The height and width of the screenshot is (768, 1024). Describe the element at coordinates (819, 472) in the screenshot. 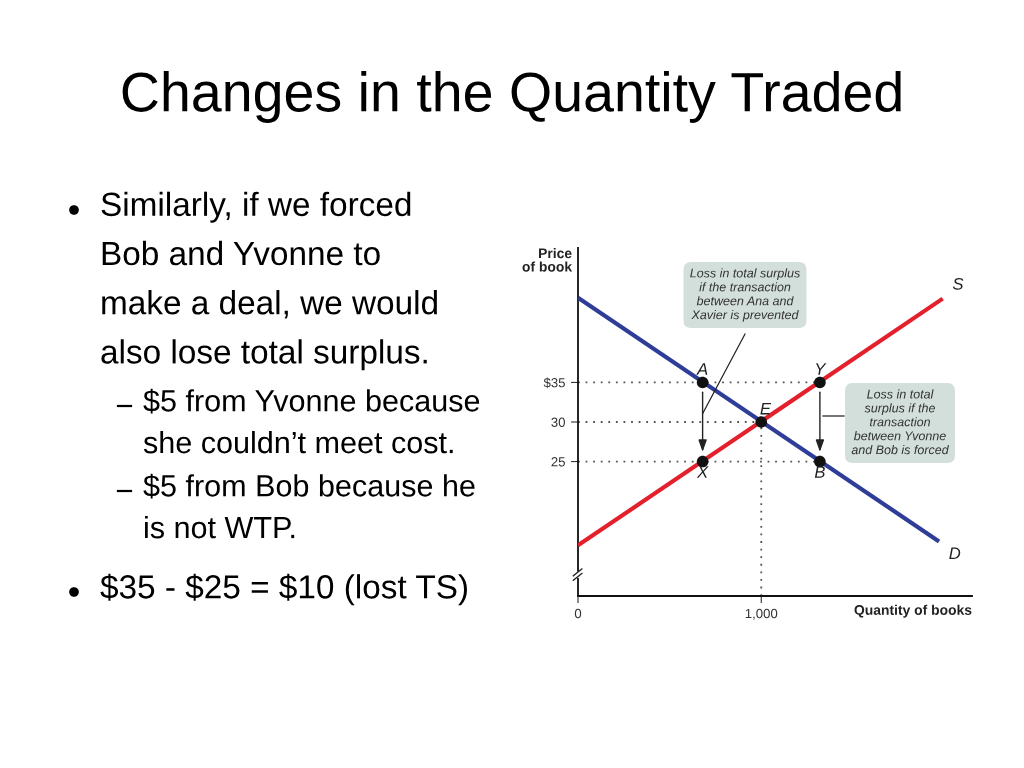

I see `annotation: B` at that location.